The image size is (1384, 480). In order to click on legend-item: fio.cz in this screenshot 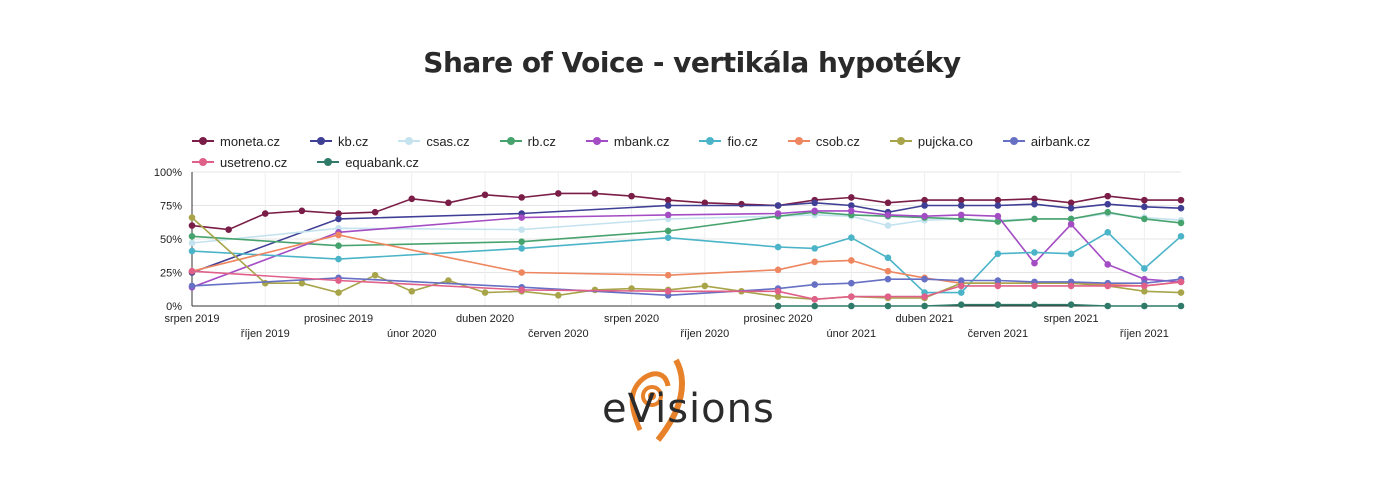, I will do `click(728, 141)`.